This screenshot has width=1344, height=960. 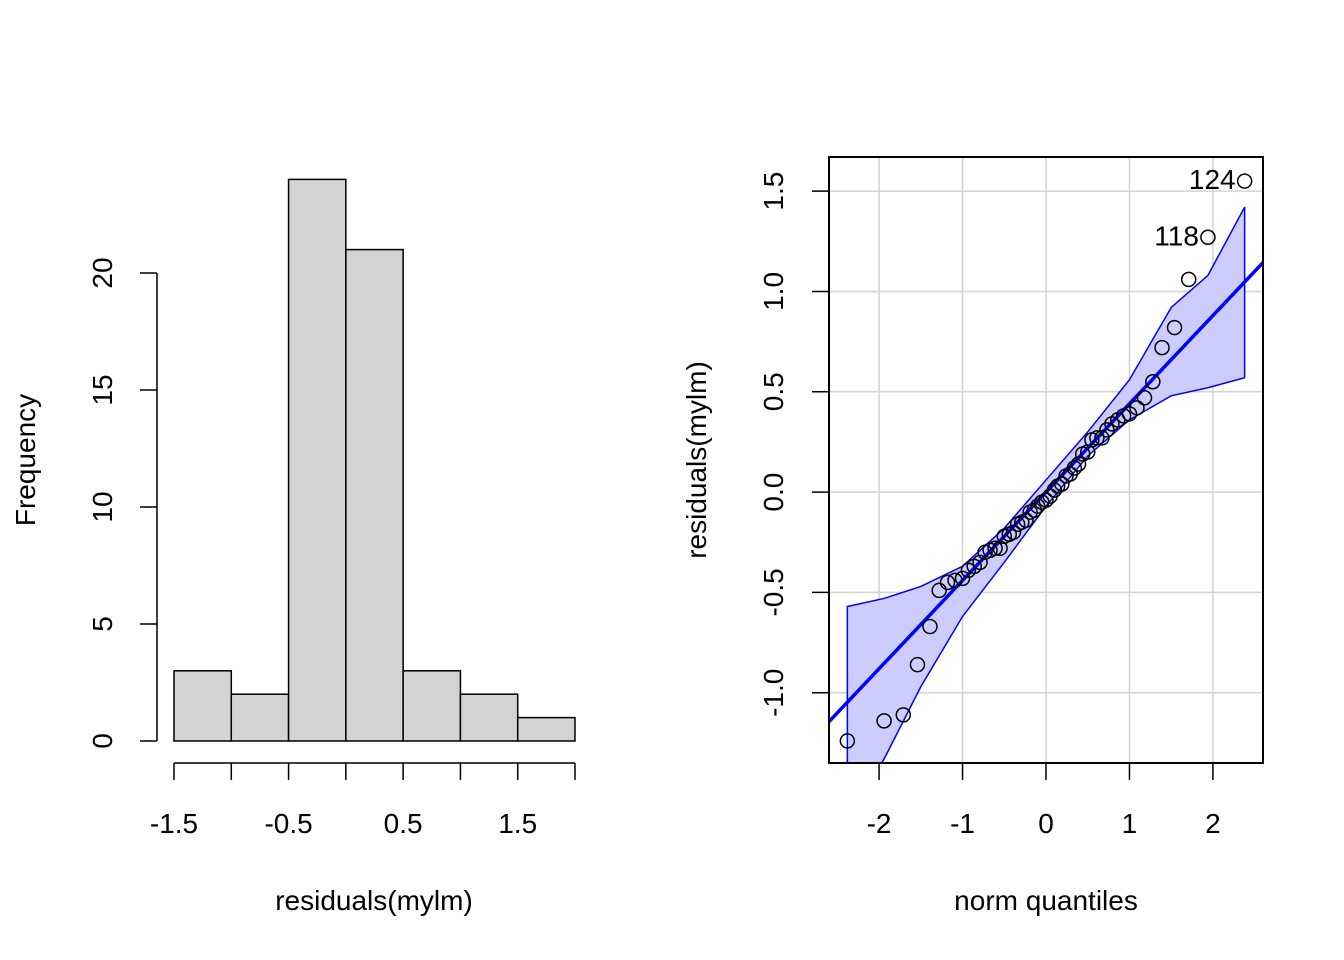 I want to click on y-tick-label: -1.0, so click(x=773, y=693).